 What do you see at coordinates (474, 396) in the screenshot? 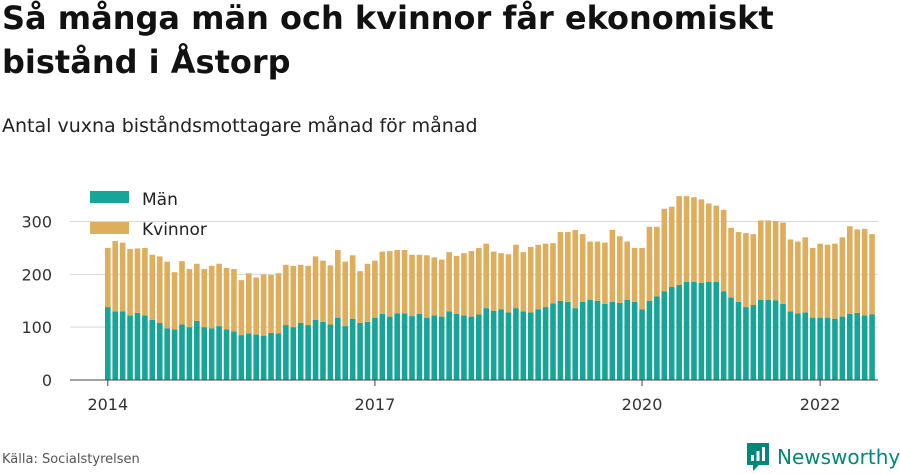
I see `x-axis: 2014 2017 2020 2022` at bounding box center [474, 396].